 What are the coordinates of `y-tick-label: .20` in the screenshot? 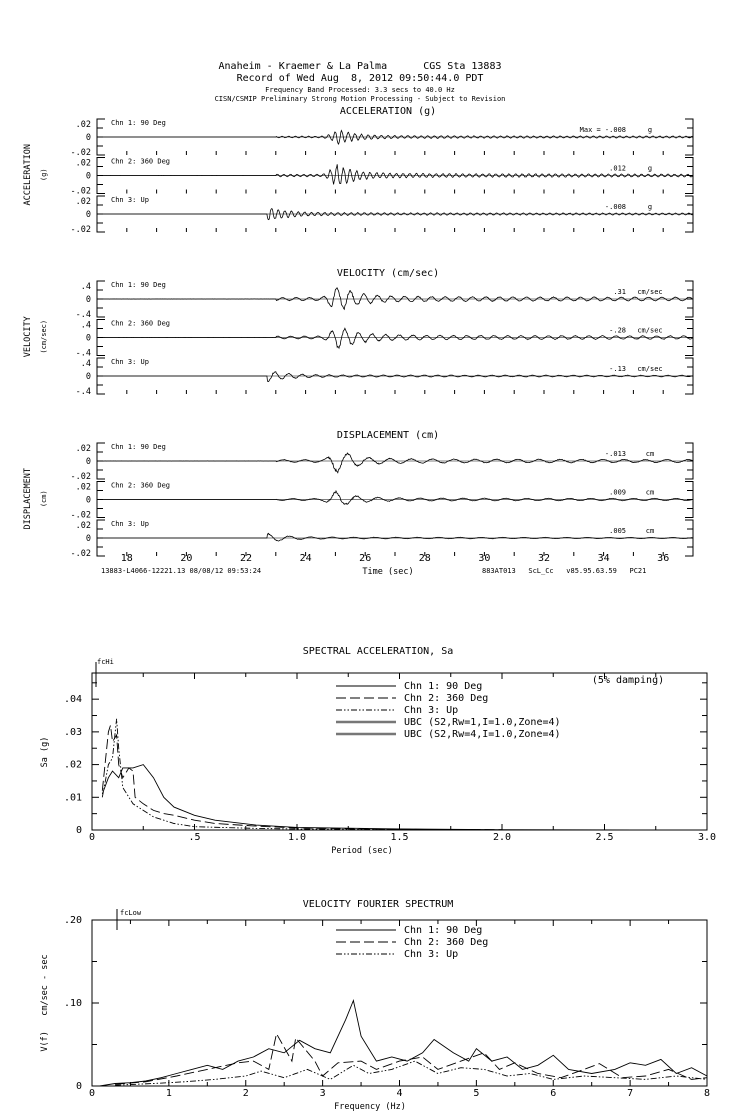 It's located at (73, 920).